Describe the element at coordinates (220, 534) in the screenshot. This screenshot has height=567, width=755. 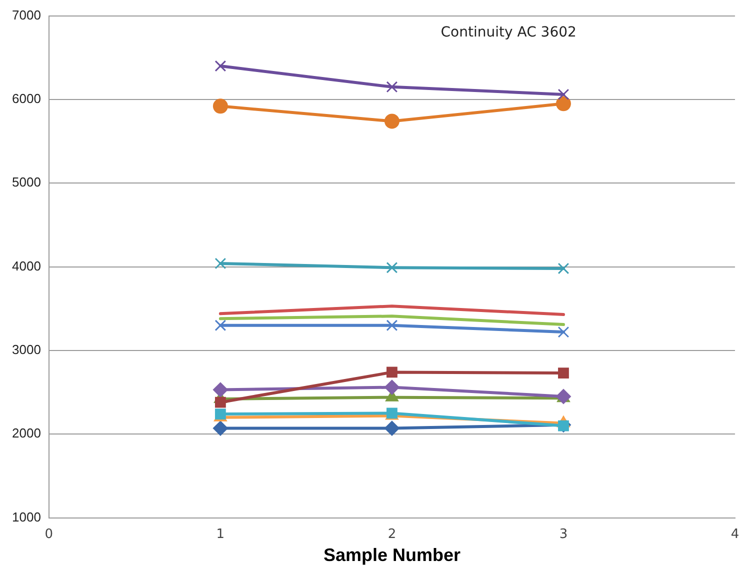
I see `x-tick-label: 1` at that location.